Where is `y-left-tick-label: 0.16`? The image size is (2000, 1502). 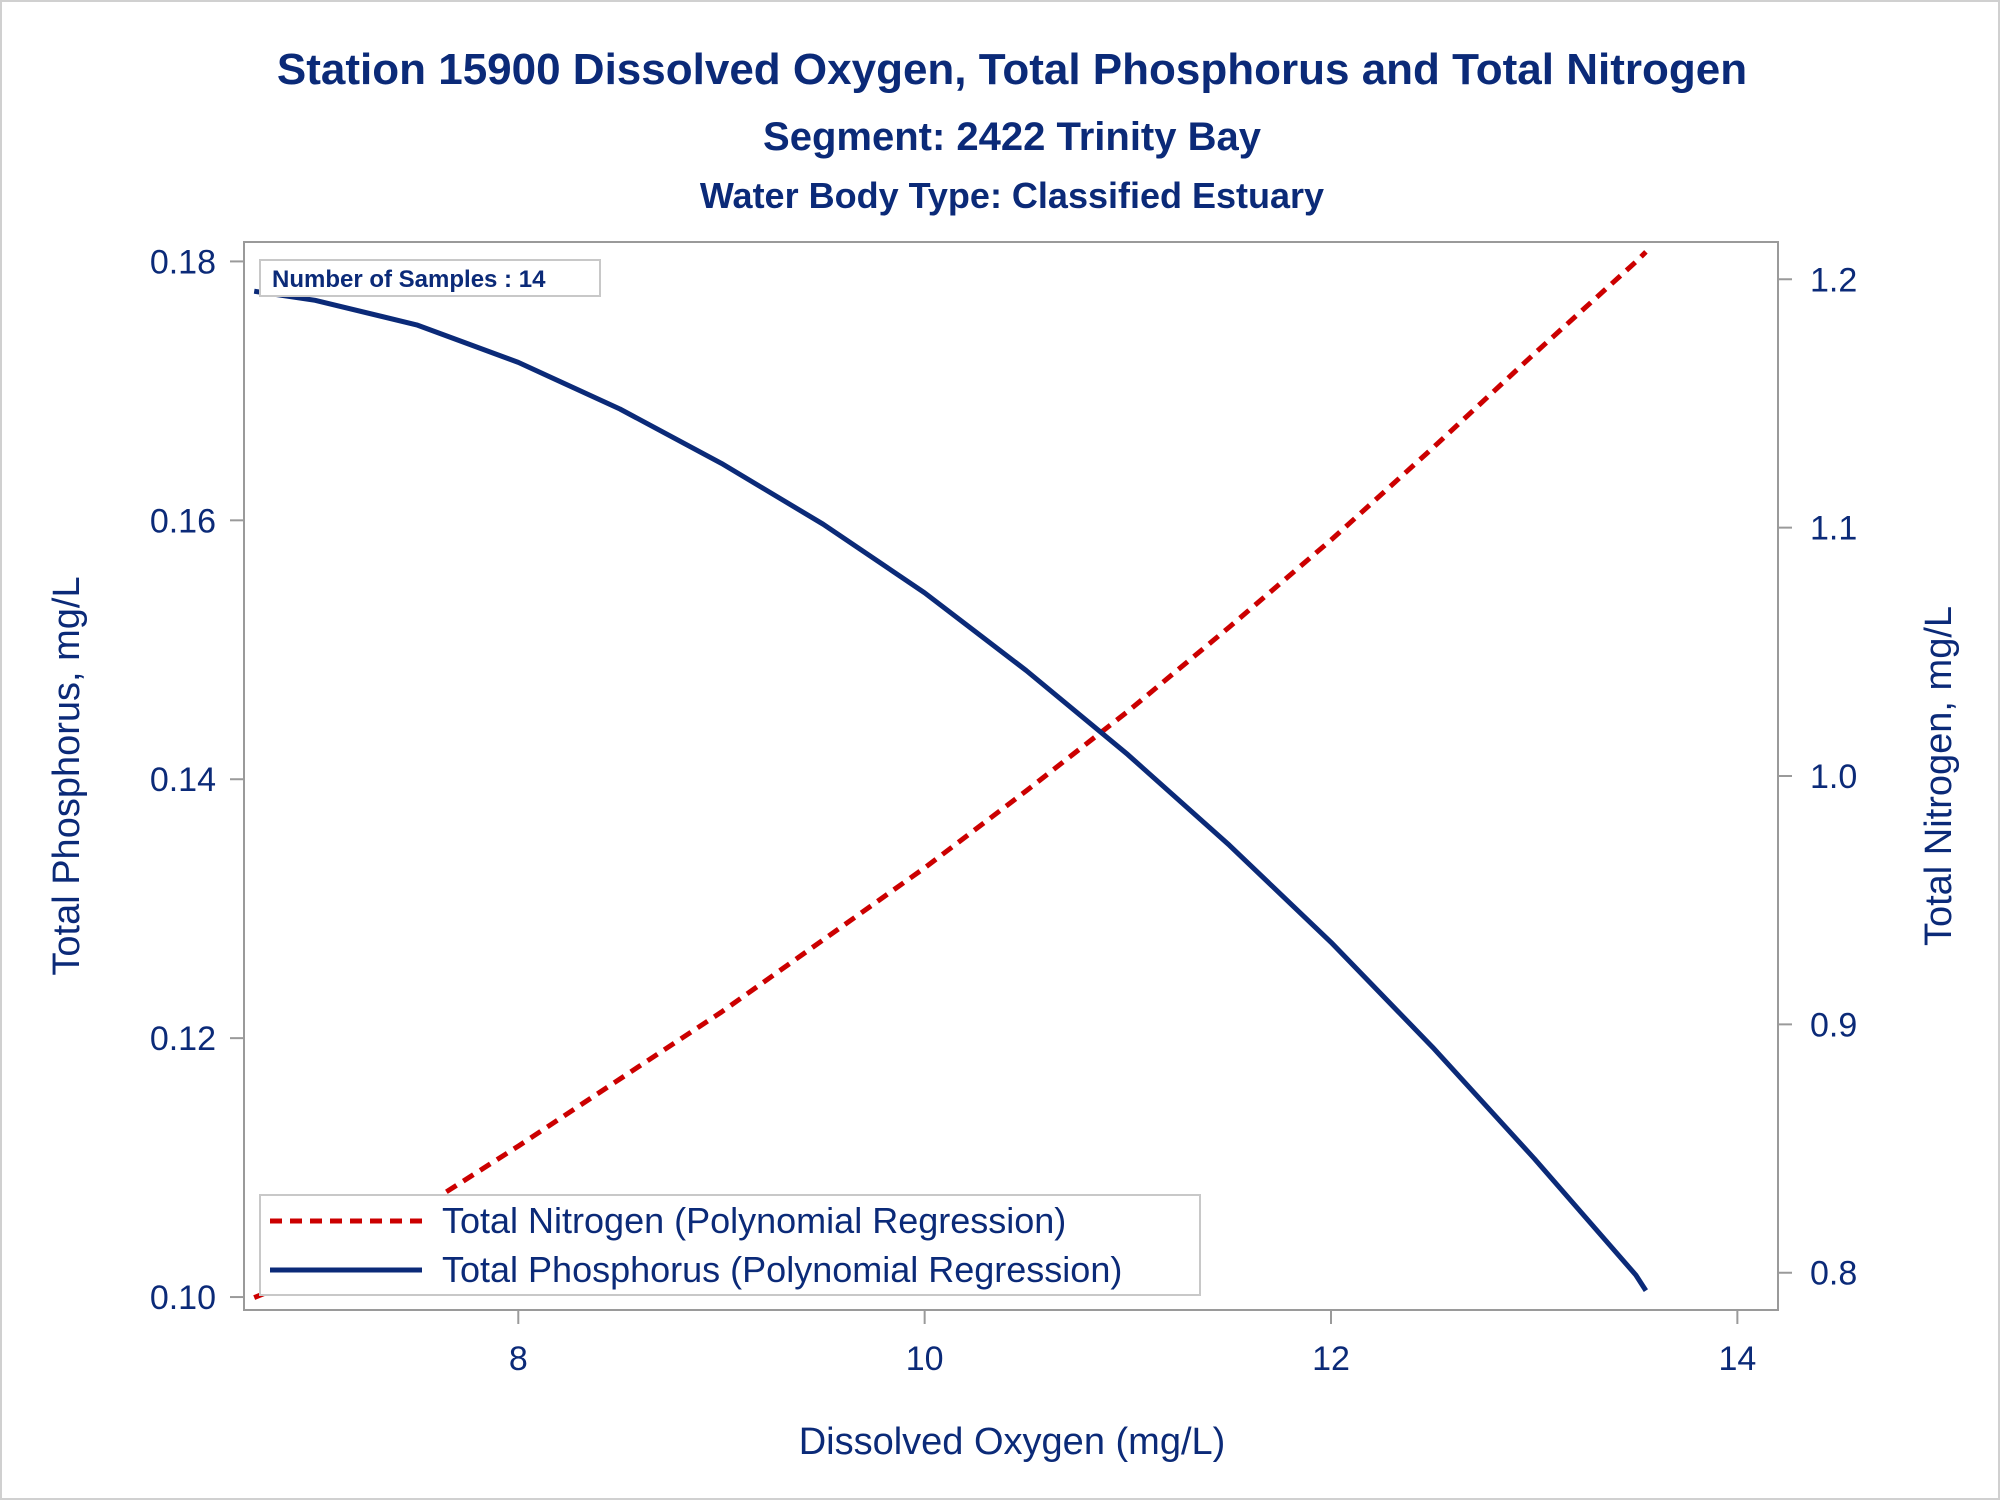 y-left-tick-label: 0.16 is located at coordinates (183, 521).